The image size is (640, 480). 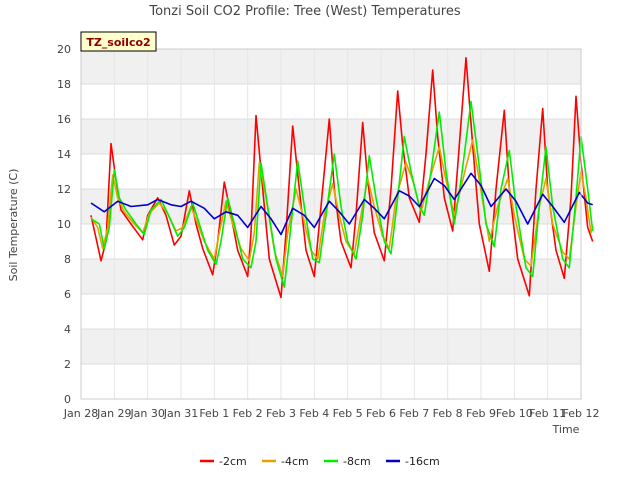 What do you see at coordinates (214, 413) in the screenshot?
I see `x-tick-label: Feb 1` at bounding box center [214, 413].